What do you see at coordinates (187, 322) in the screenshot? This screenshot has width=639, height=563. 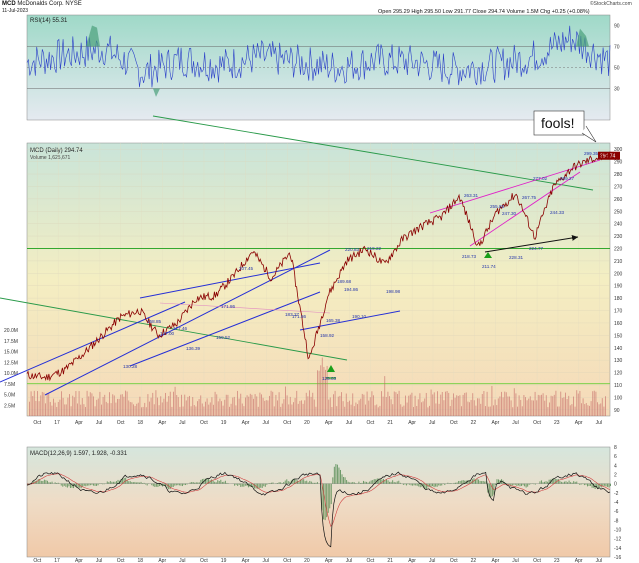 I see `trendline-blue-channel` at bounding box center [187, 322].